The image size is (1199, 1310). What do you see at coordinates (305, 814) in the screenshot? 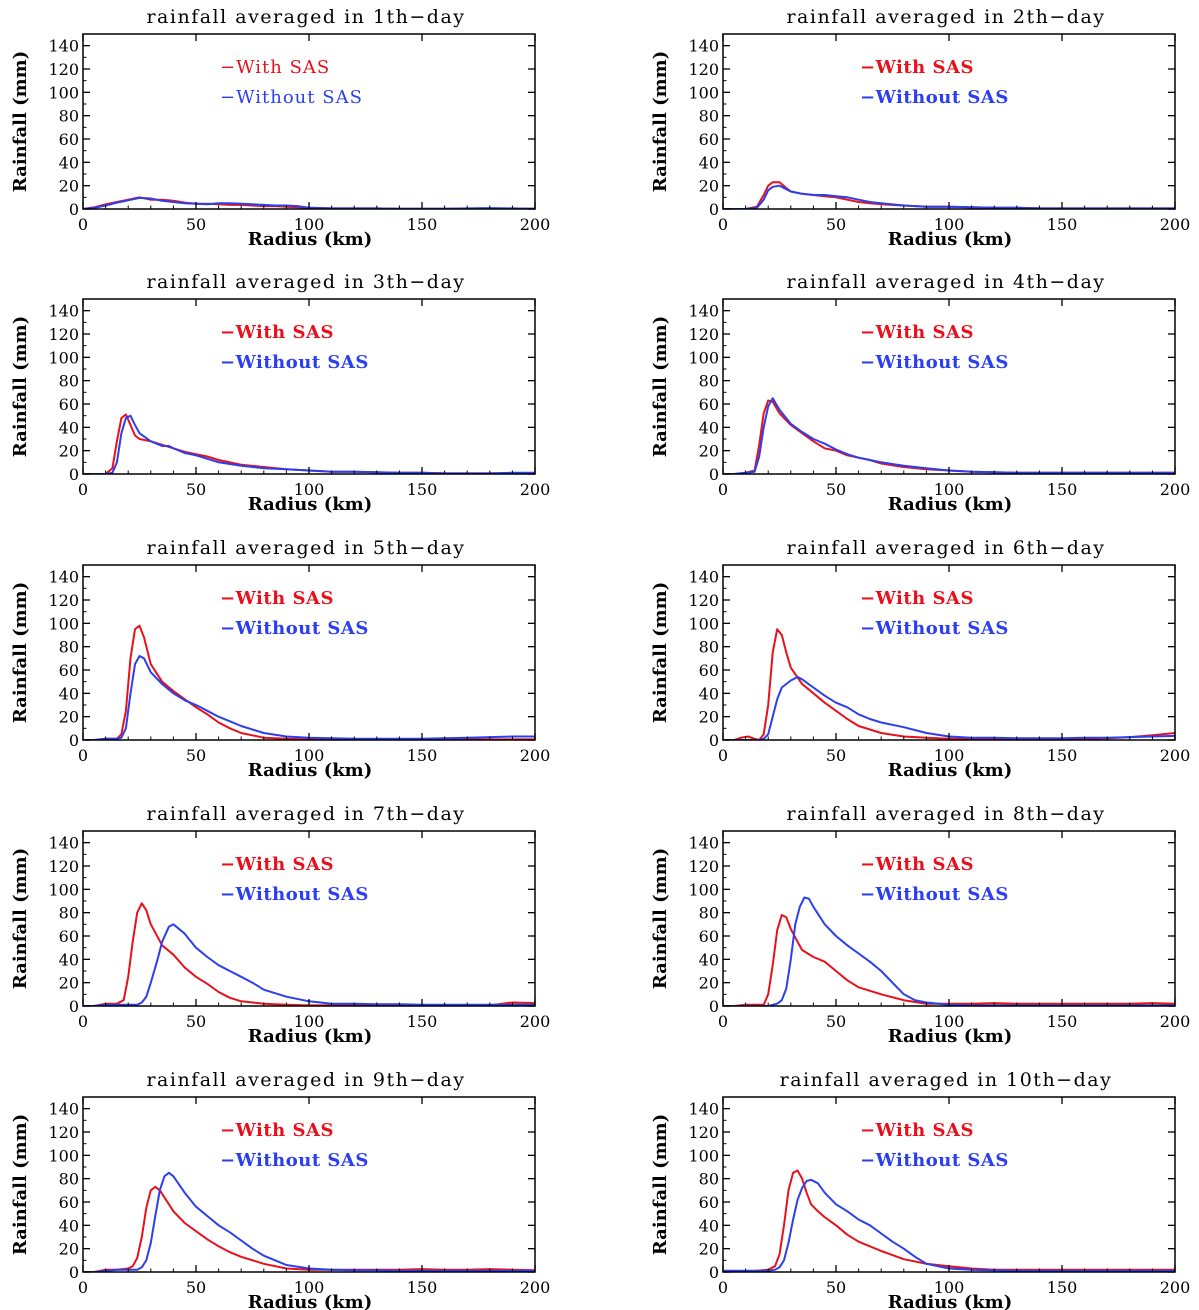
I see `chart-title: rainfall averaged in 7th−day` at bounding box center [305, 814].